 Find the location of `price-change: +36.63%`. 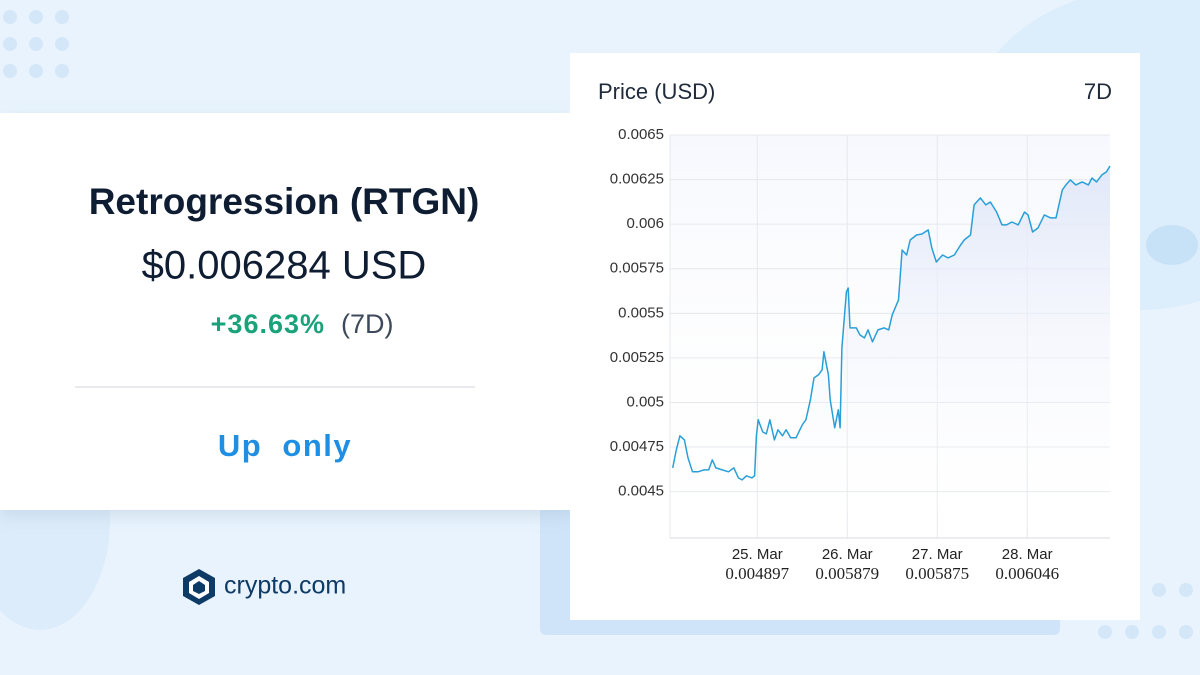

price-change: +36.63% is located at coordinates (268, 324).